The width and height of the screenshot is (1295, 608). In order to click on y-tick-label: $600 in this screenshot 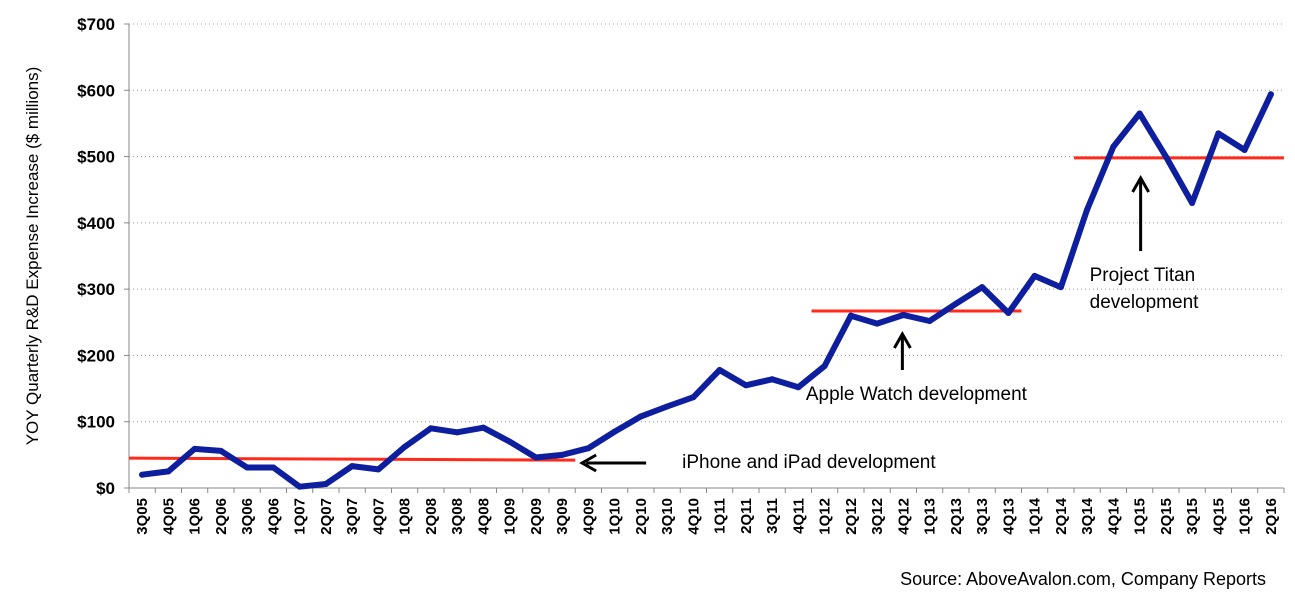, I will do `click(96, 90)`.